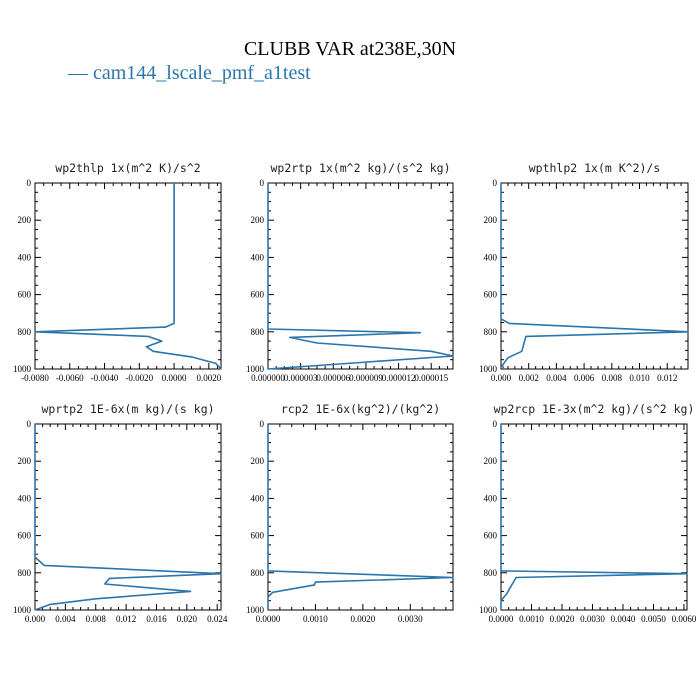 Image resolution: width=700 pixels, height=700 pixels. I want to click on x-tick-label: -0.0020, so click(139, 378).